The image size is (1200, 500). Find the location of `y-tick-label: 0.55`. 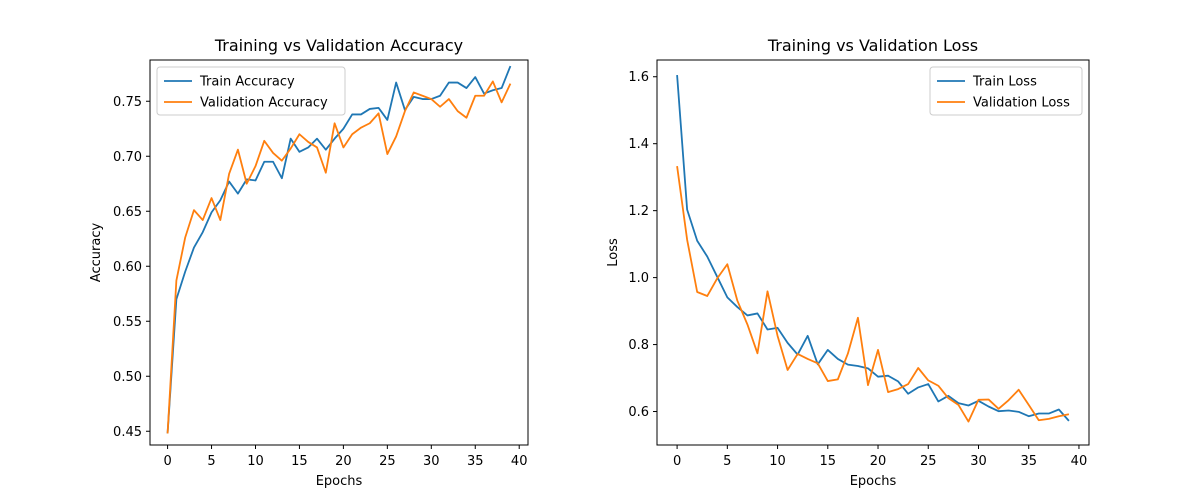

y-tick-label: 0.55 is located at coordinates (127, 322).